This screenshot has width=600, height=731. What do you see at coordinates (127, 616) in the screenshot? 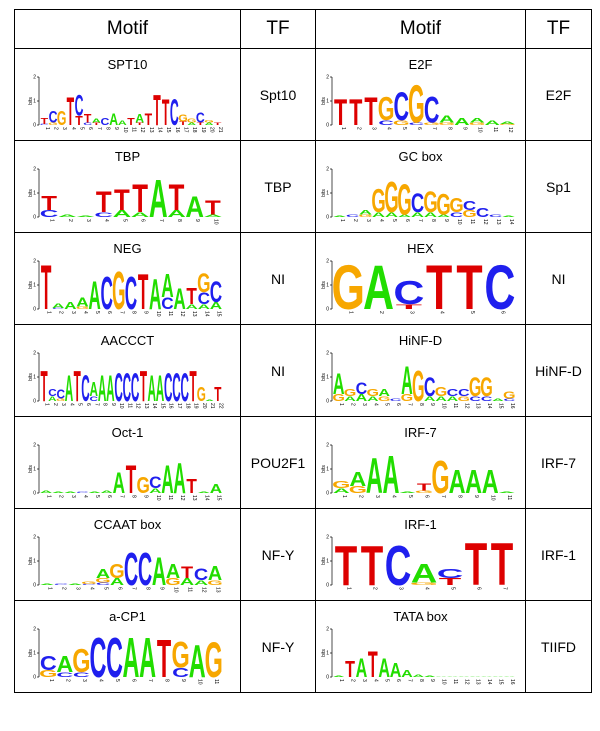
I see `motif-name: a-CP1` at bounding box center [127, 616].